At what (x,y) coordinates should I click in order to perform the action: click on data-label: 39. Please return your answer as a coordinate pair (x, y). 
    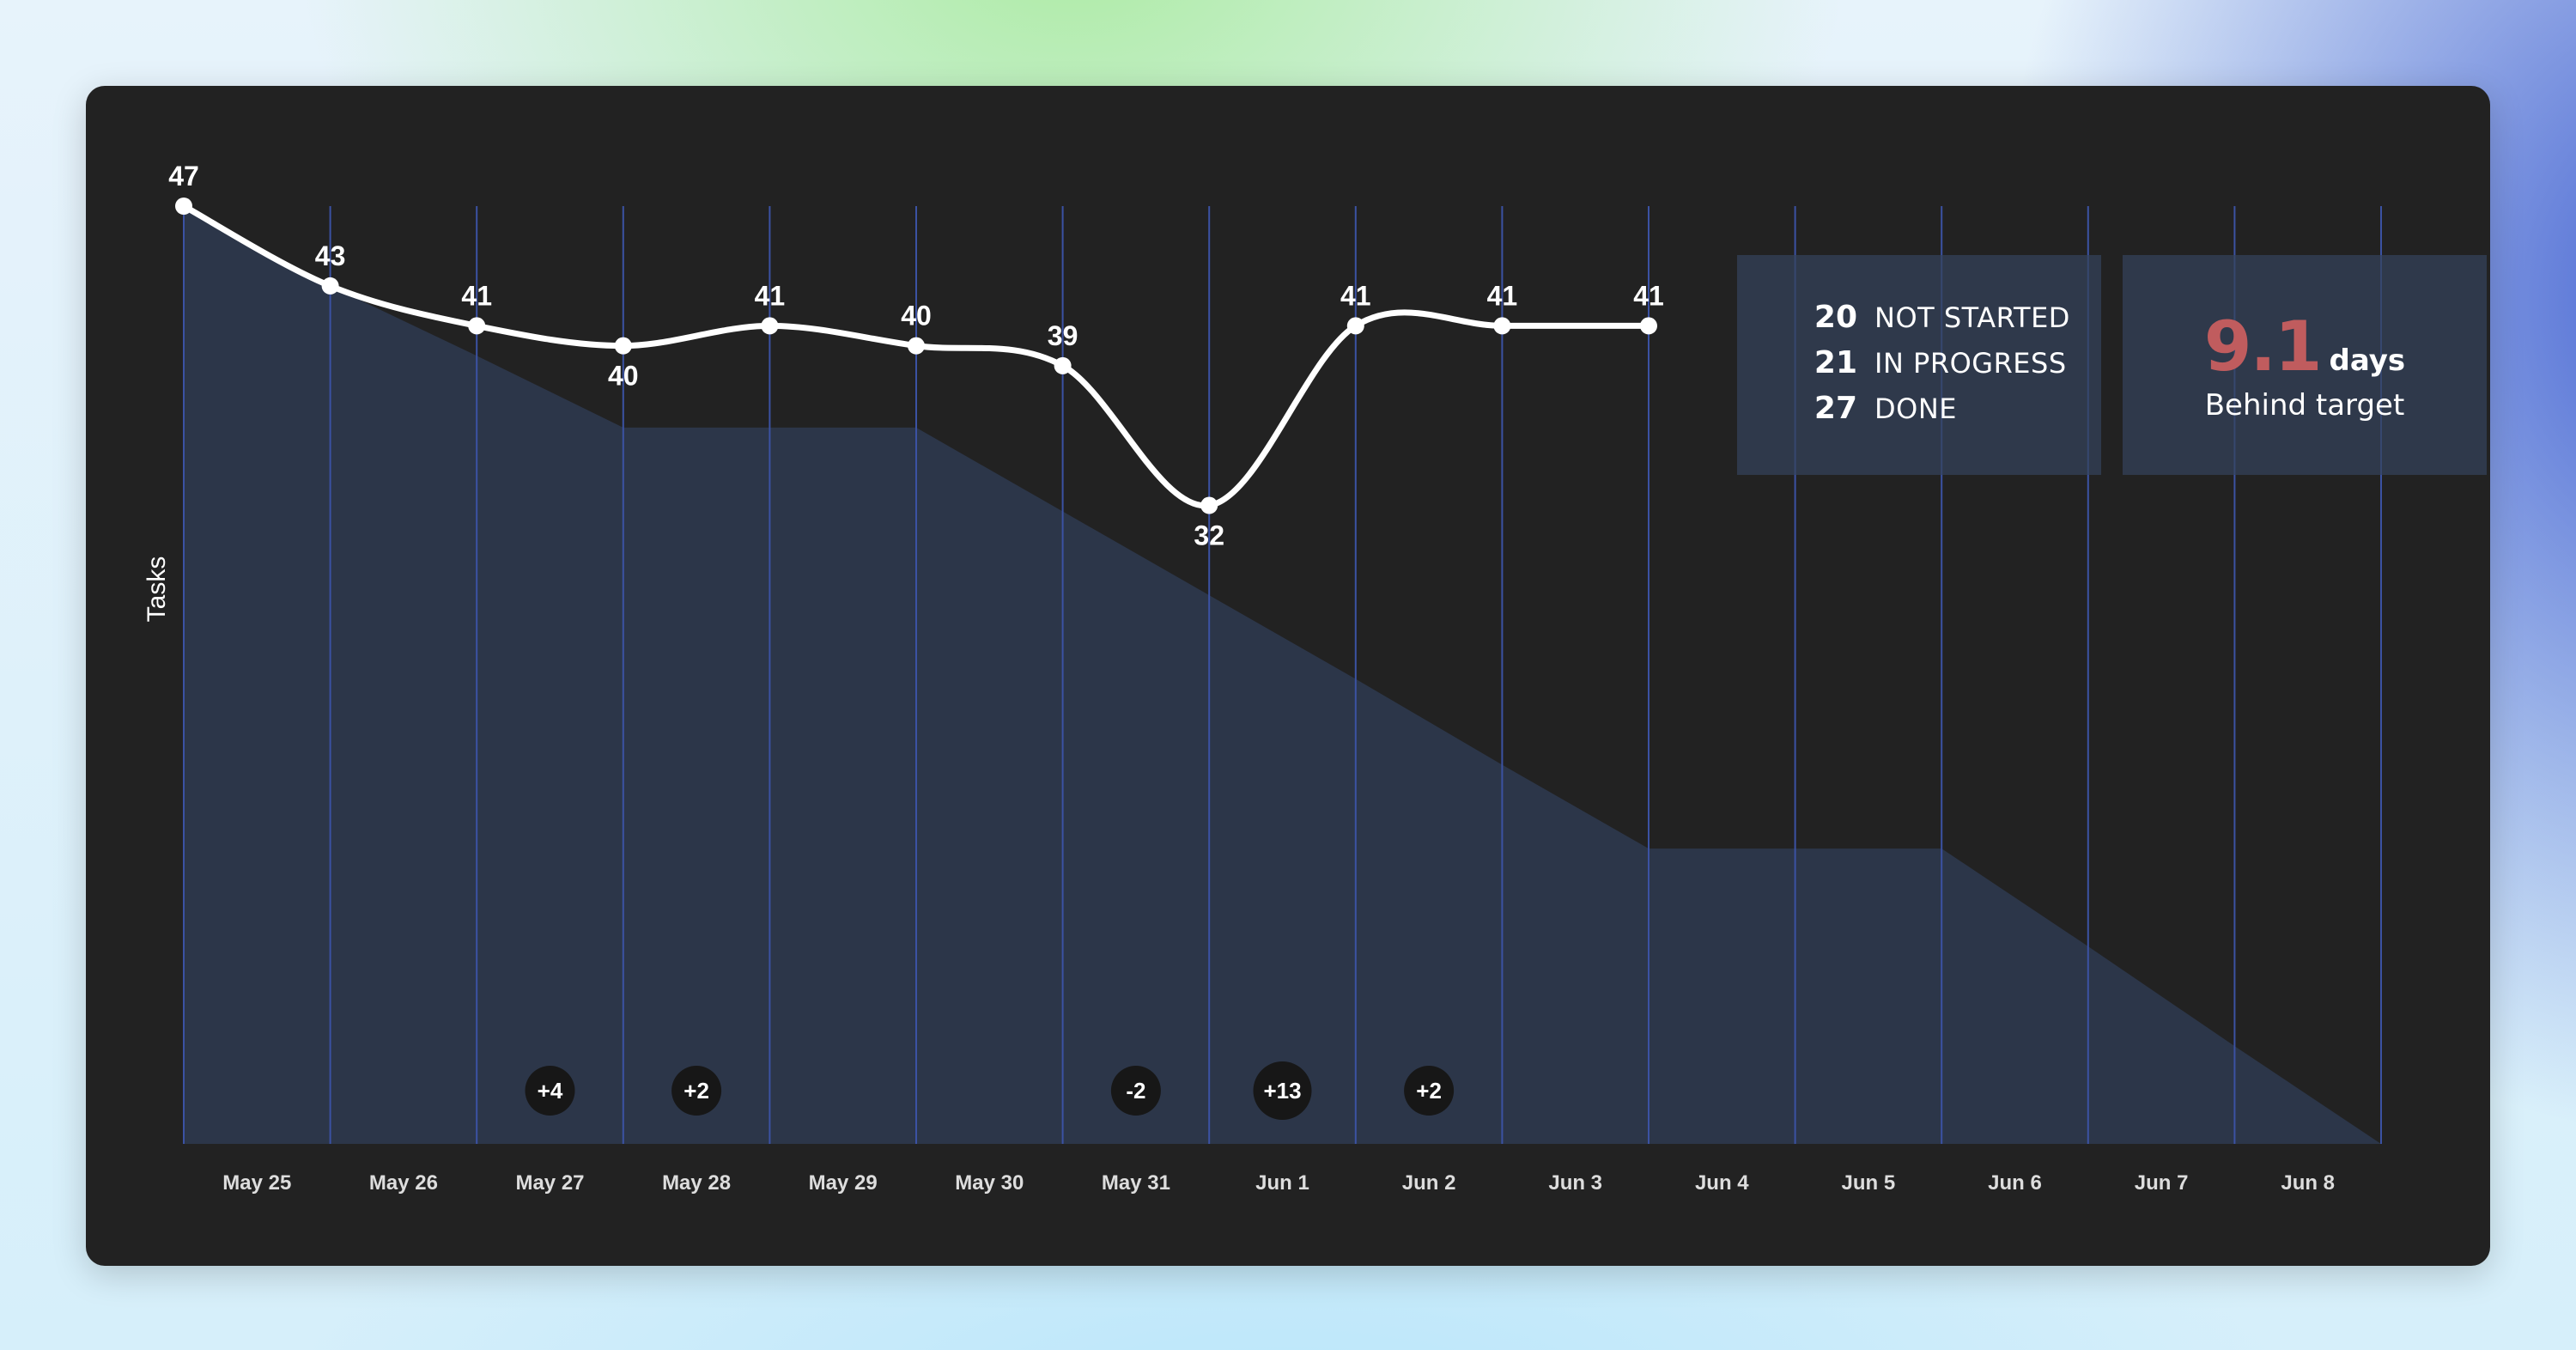
    Looking at the image, I should click on (1063, 335).